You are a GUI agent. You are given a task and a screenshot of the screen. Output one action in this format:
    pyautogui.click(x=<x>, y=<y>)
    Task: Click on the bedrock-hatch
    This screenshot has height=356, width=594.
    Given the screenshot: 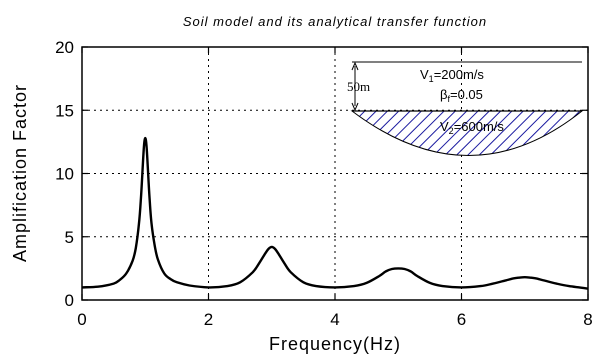 What is the action you would take?
    pyautogui.click(x=467, y=133)
    